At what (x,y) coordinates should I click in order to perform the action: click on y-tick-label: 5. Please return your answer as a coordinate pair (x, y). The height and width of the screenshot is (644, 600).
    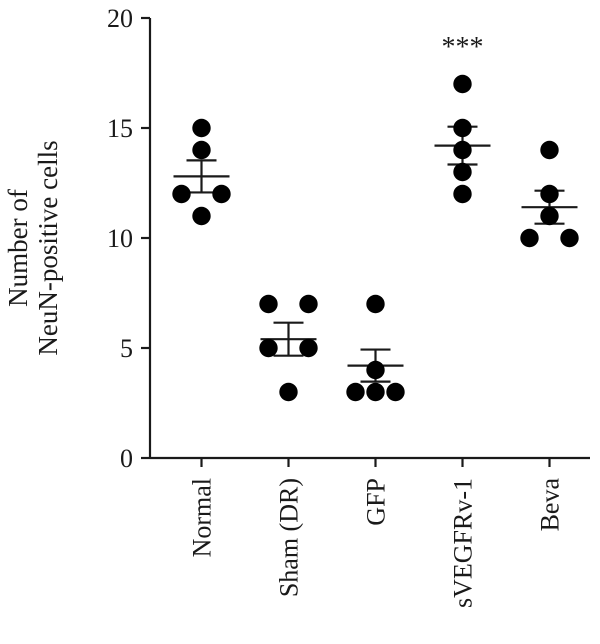
    Looking at the image, I should click on (126, 348).